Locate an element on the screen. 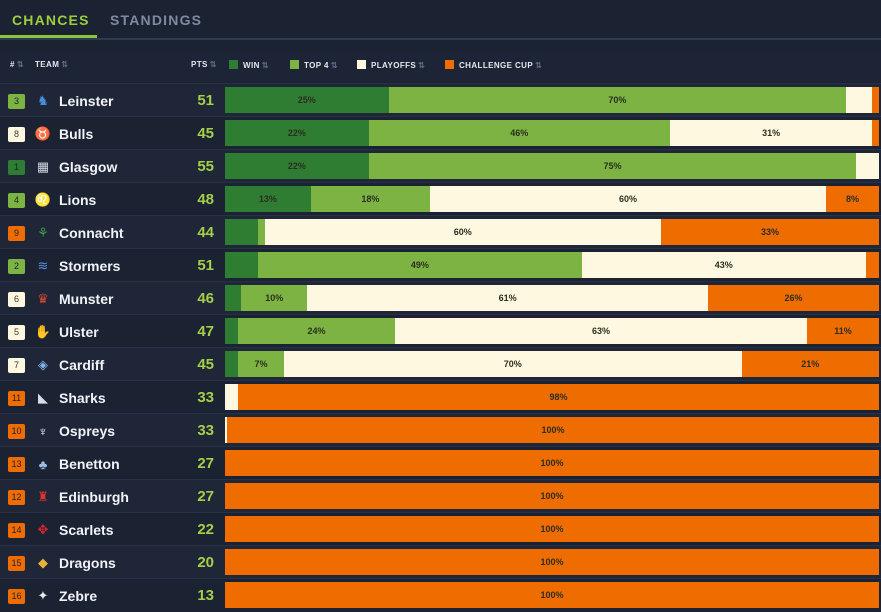  team-points: 44 is located at coordinates (205, 232).